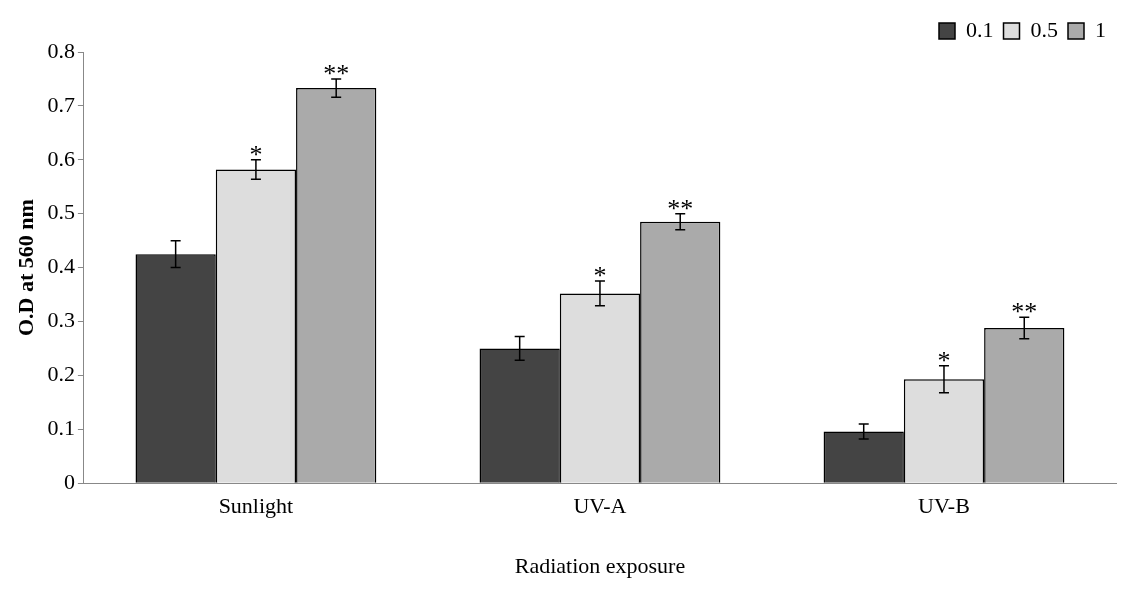 The height and width of the screenshot is (594, 1136). I want to click on y-tick-label: 0.7, so click(61, 104).